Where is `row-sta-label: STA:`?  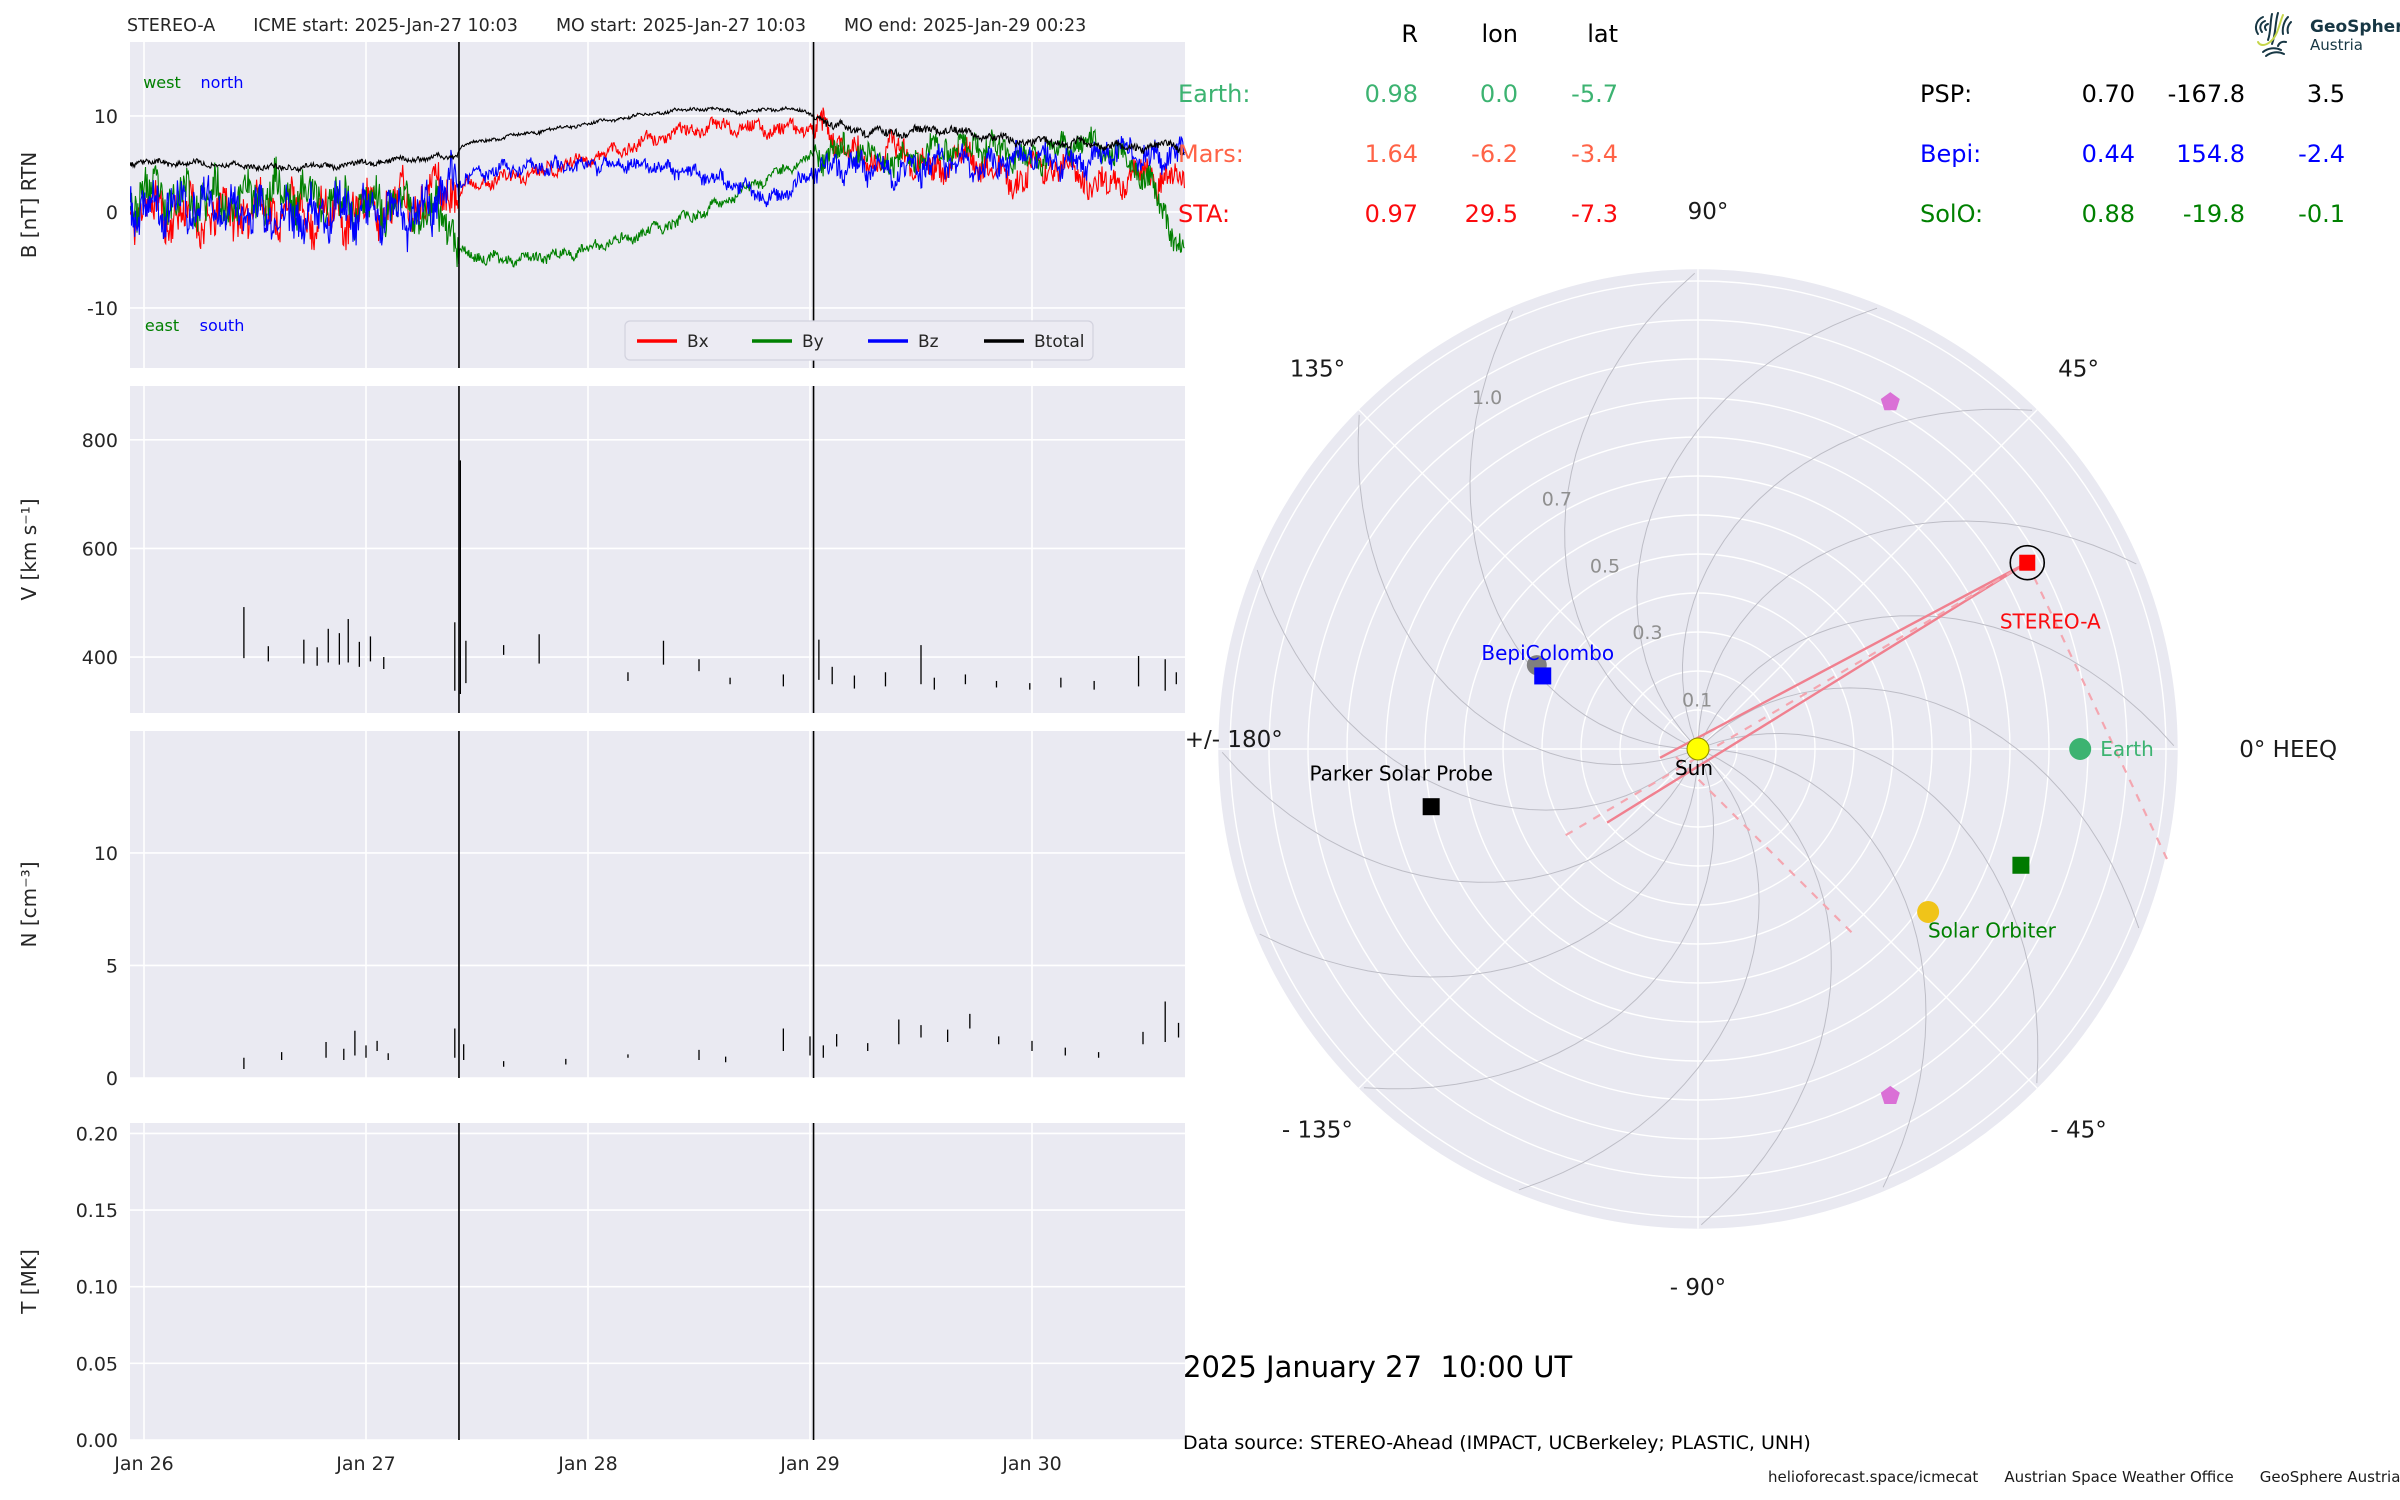
row-sta-label: STA: is located at coordinates (1204, 214).